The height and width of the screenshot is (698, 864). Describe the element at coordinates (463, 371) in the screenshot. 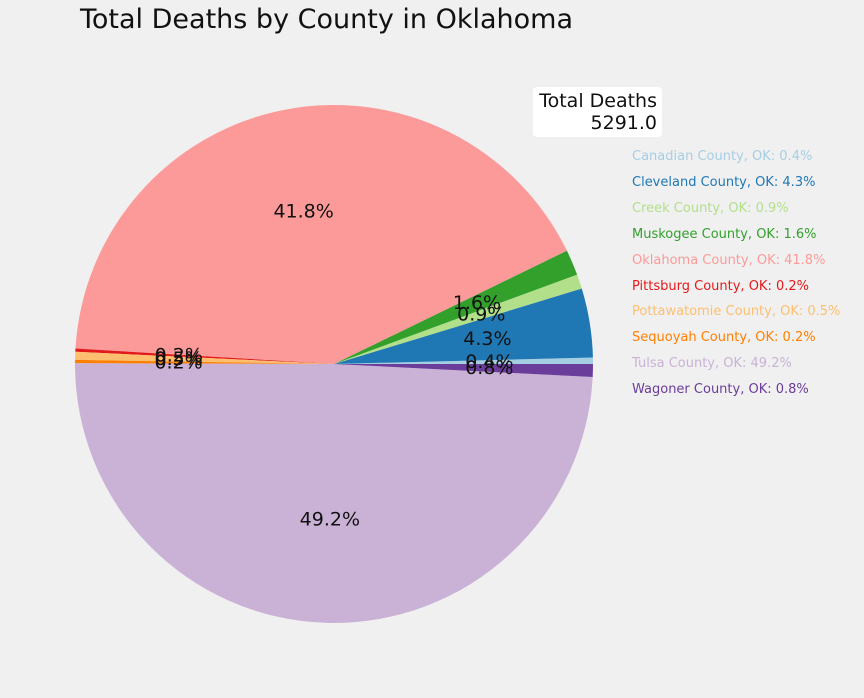

I see `pie-slice-wagoner-county-ok` at that location.